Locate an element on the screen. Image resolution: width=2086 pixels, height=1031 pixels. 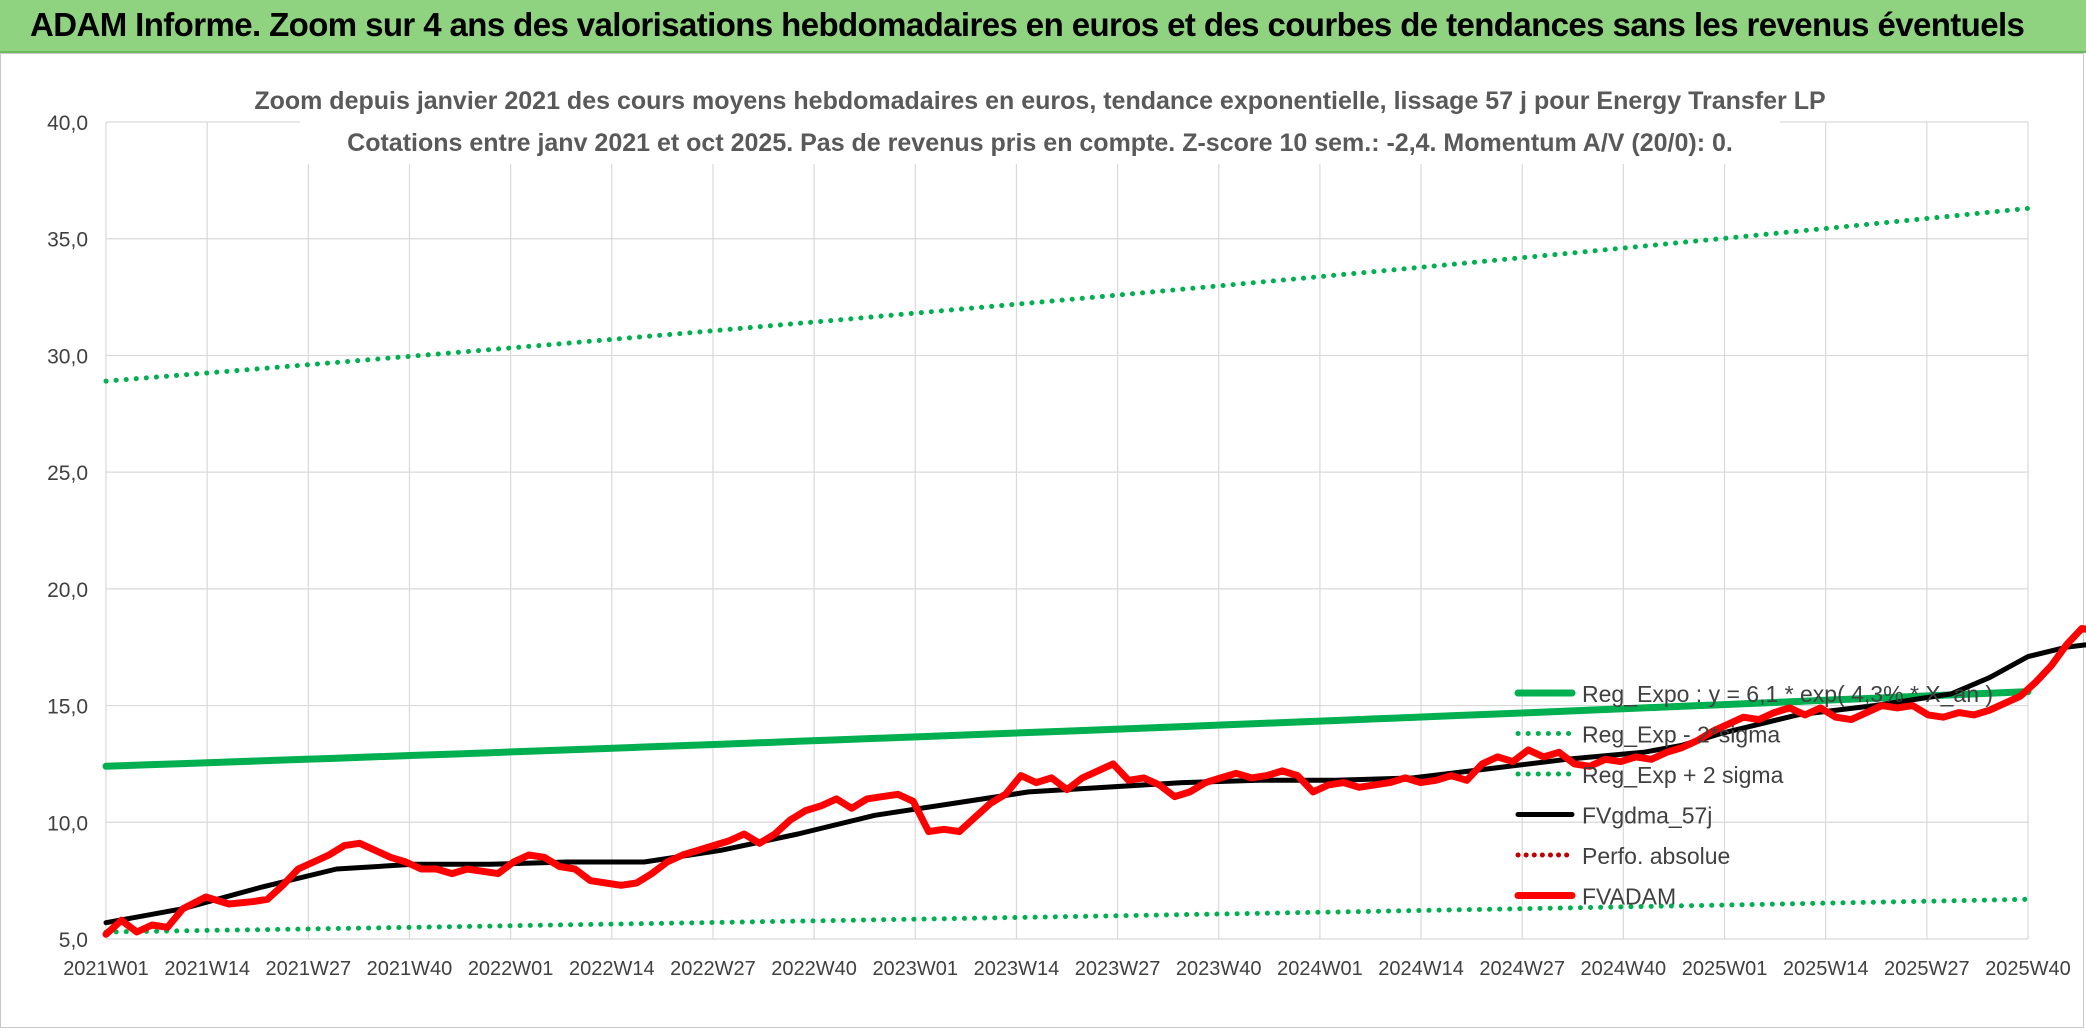
x-tick-label: 2023W01 is located at coordinates (915, 969).